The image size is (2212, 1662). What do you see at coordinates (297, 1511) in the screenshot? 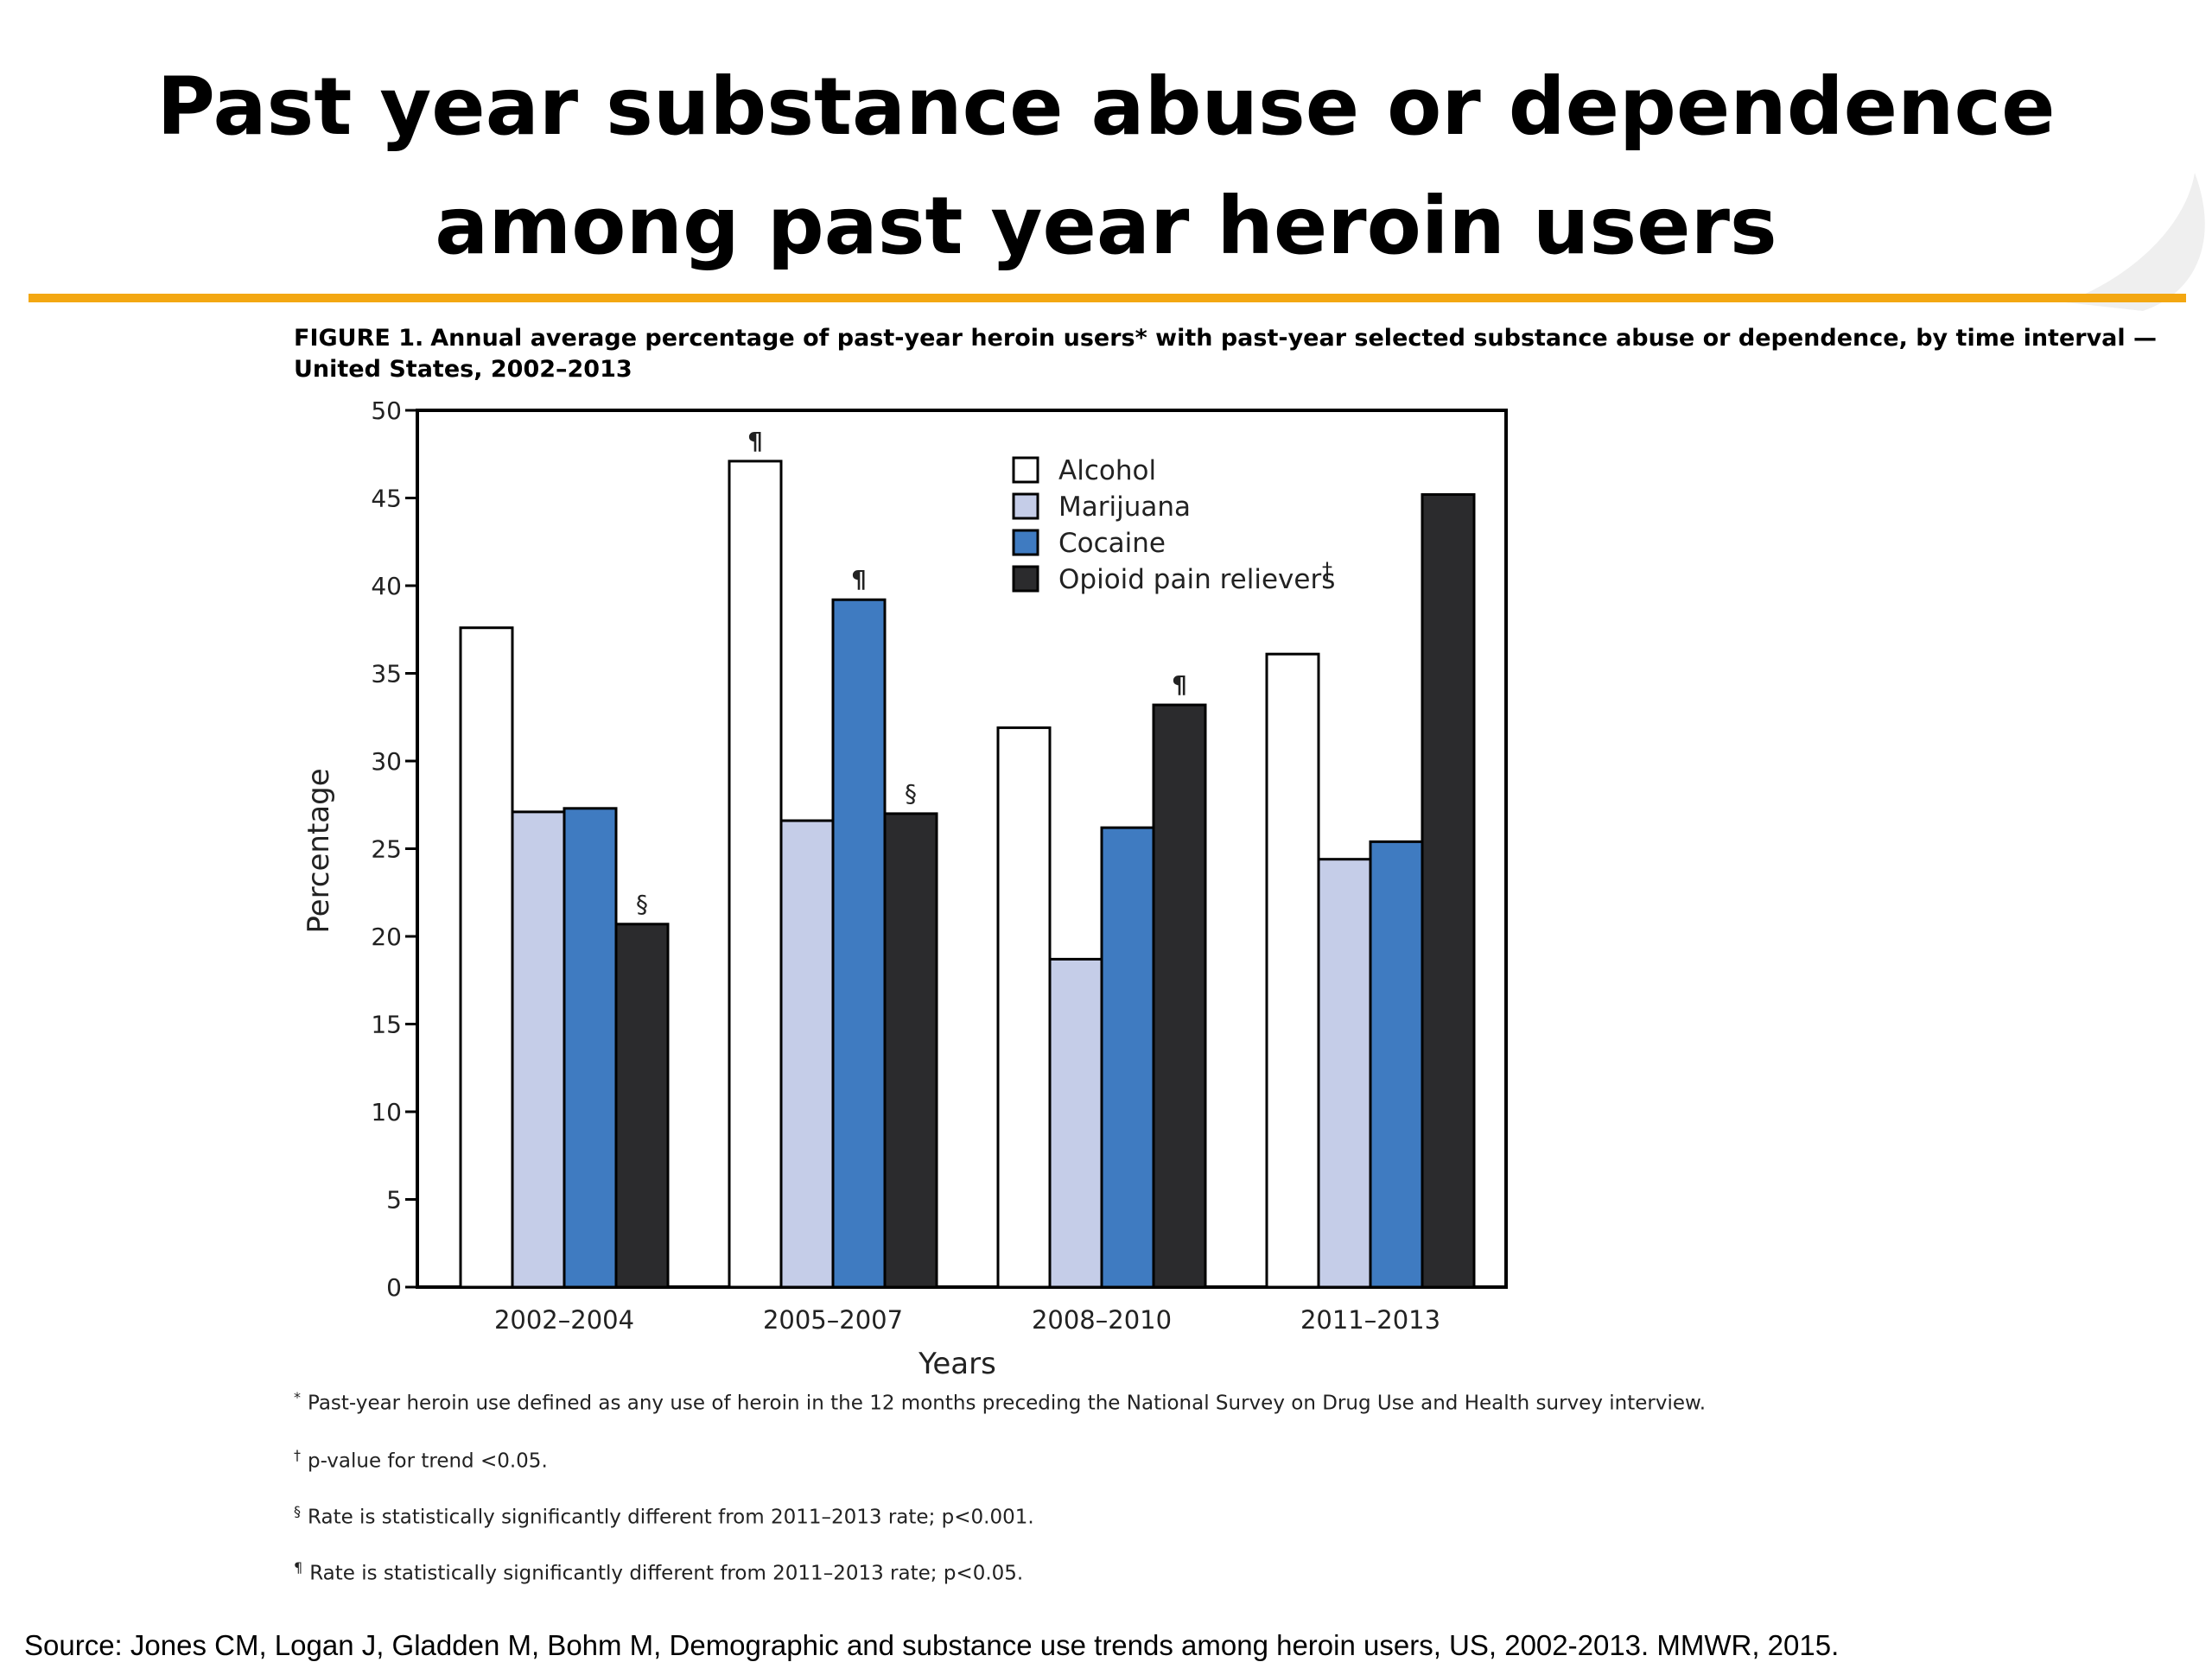
I see `footnote-mark: §` at bounding box center [297, 1511].